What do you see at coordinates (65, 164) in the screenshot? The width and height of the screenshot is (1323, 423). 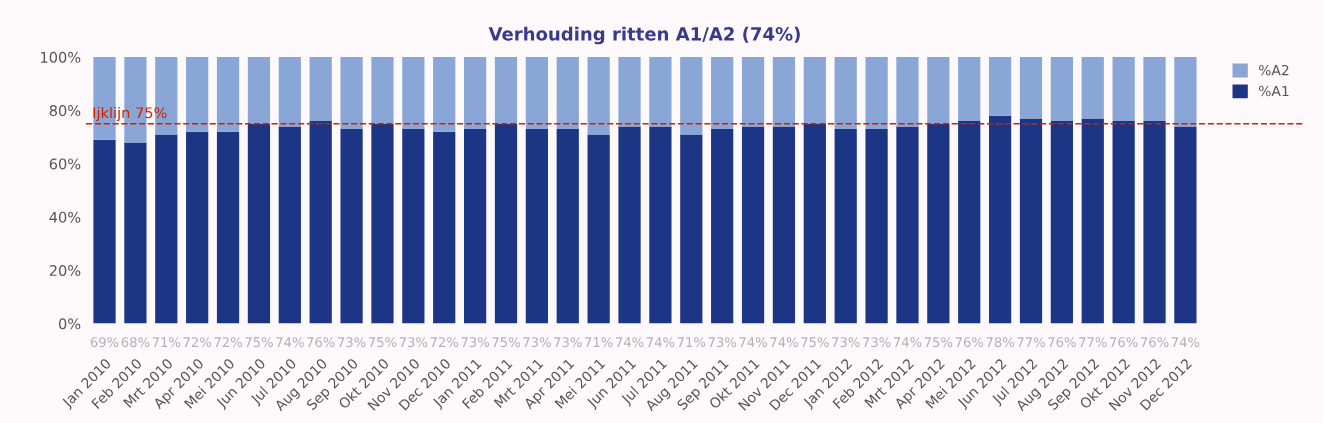 I see `y-tick-label: 60%` at bounding box center [65, 164].